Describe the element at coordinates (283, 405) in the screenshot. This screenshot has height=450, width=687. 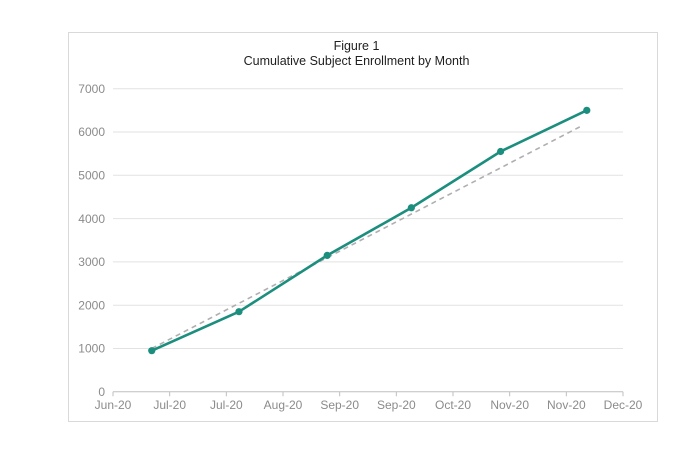
I see `x-tick-label: Aug-20` at that location.